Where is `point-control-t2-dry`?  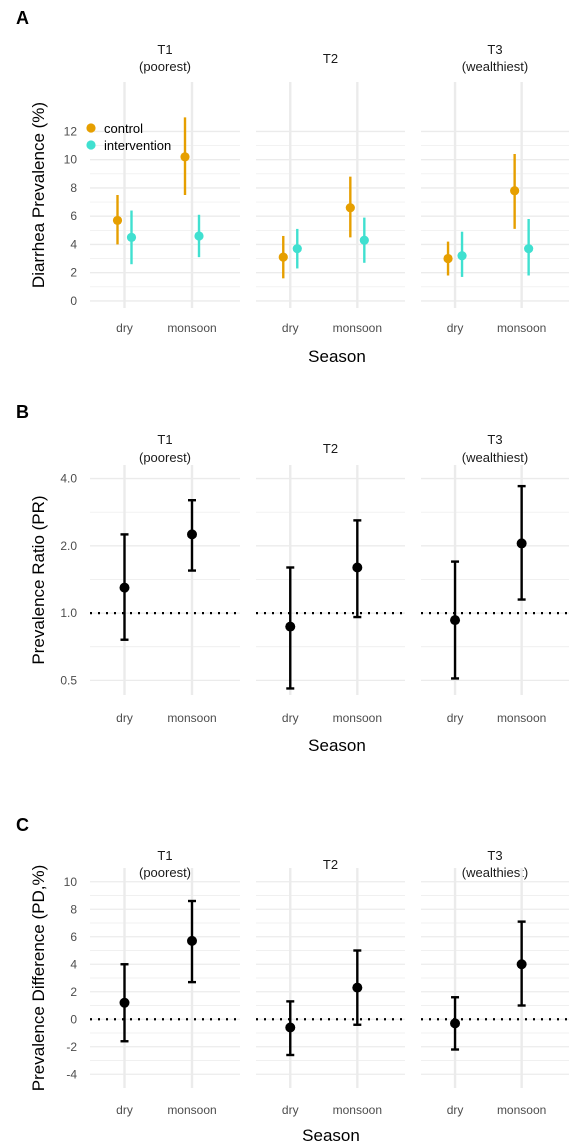
point-control-t2-dry is located at coordinates (283, 257).